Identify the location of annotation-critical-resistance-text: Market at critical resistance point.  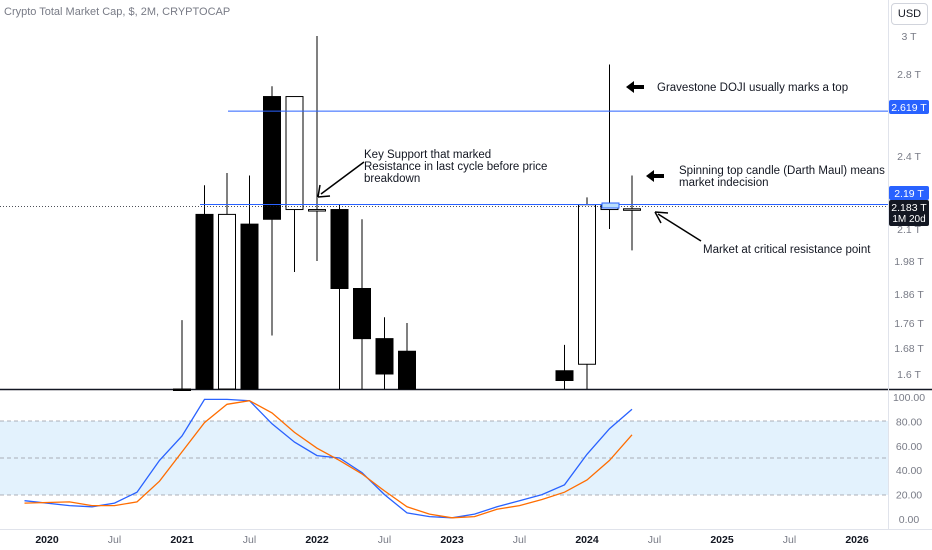
(787, 250).